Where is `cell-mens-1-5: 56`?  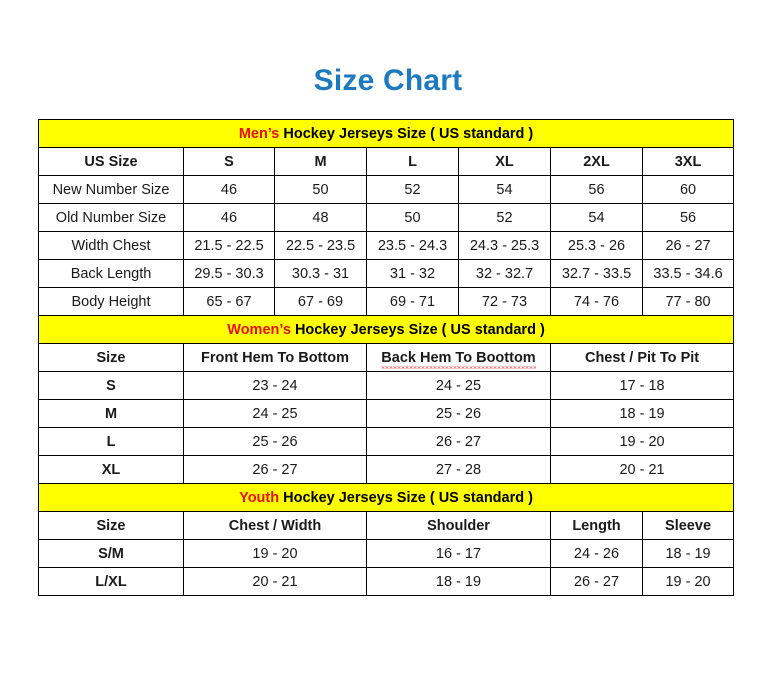
cell-mens-1-5: 56 is located at coordinates (688, 217).